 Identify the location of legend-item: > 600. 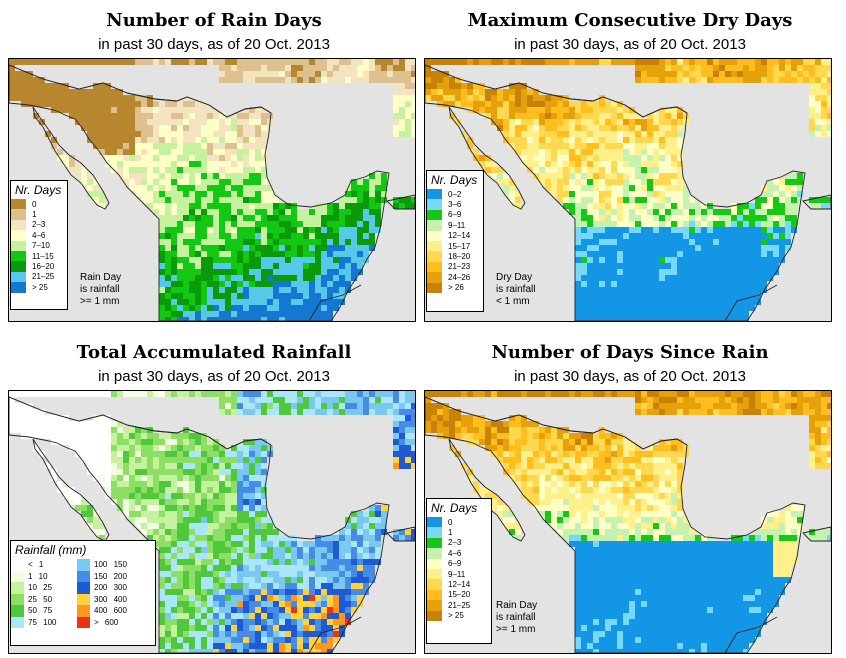
(110, 622).